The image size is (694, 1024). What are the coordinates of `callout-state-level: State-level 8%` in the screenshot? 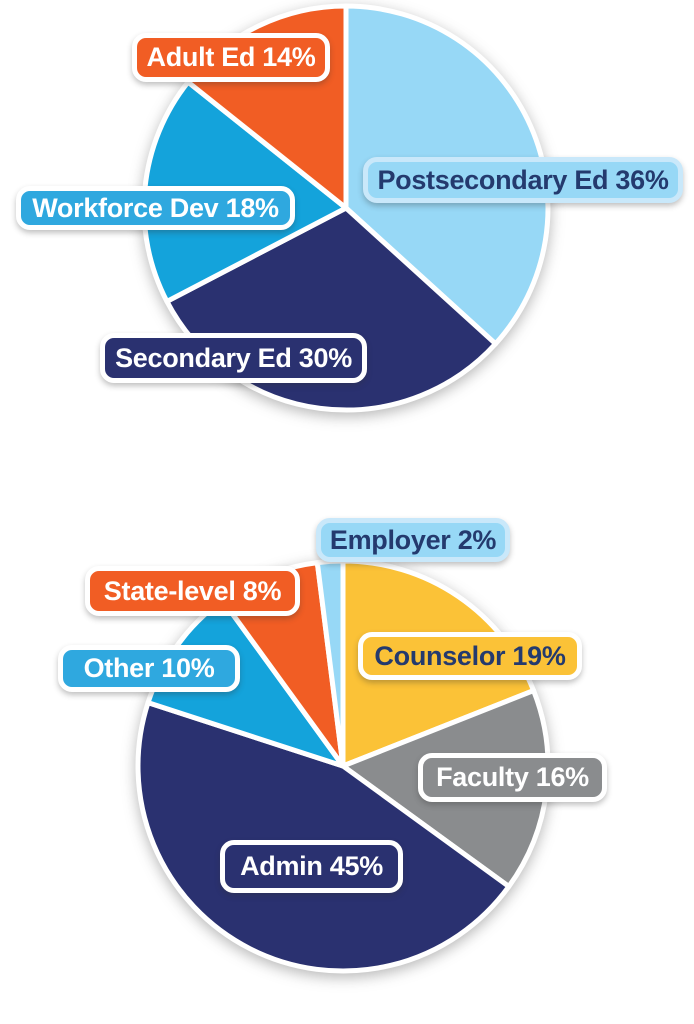 It's located at (192, 591).